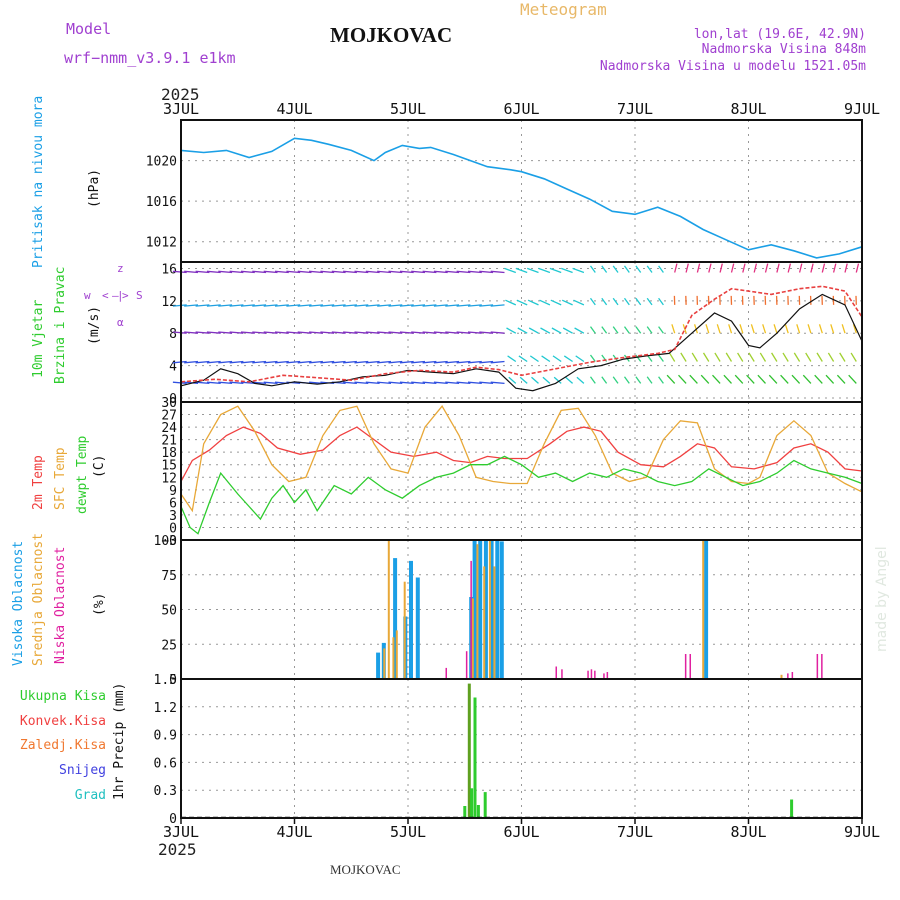 Image resolution: width=900 pixels, height=900 pixels. Describe the element at coordinates (82, 770) in the screenshot. I see `legend-snow: Snijeg` at that location.